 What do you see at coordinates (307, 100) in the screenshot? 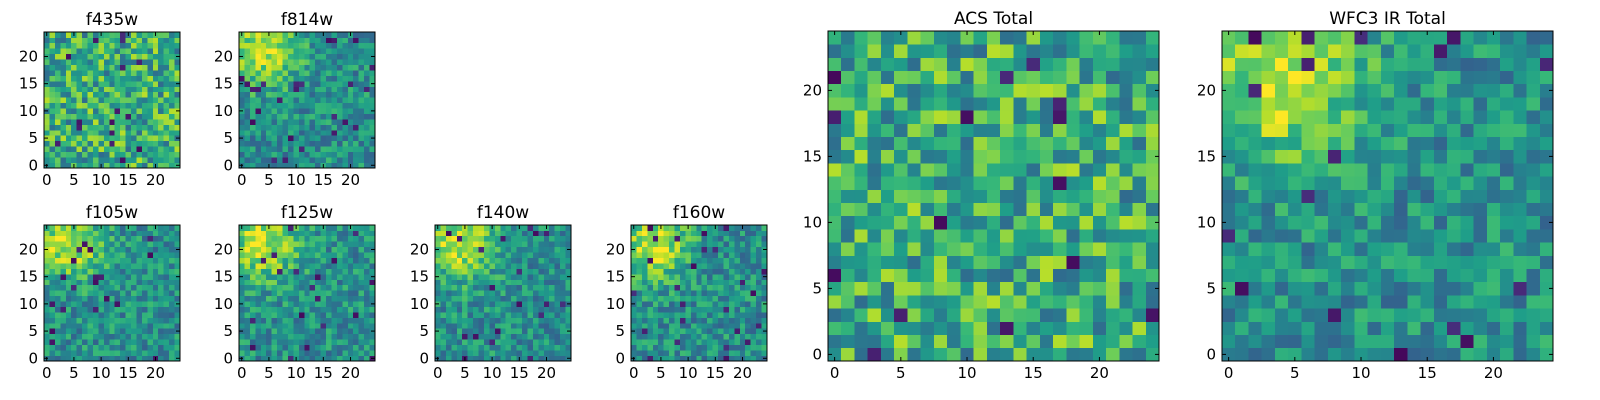
I see `axes-frame` at bounding box center [307, 100].